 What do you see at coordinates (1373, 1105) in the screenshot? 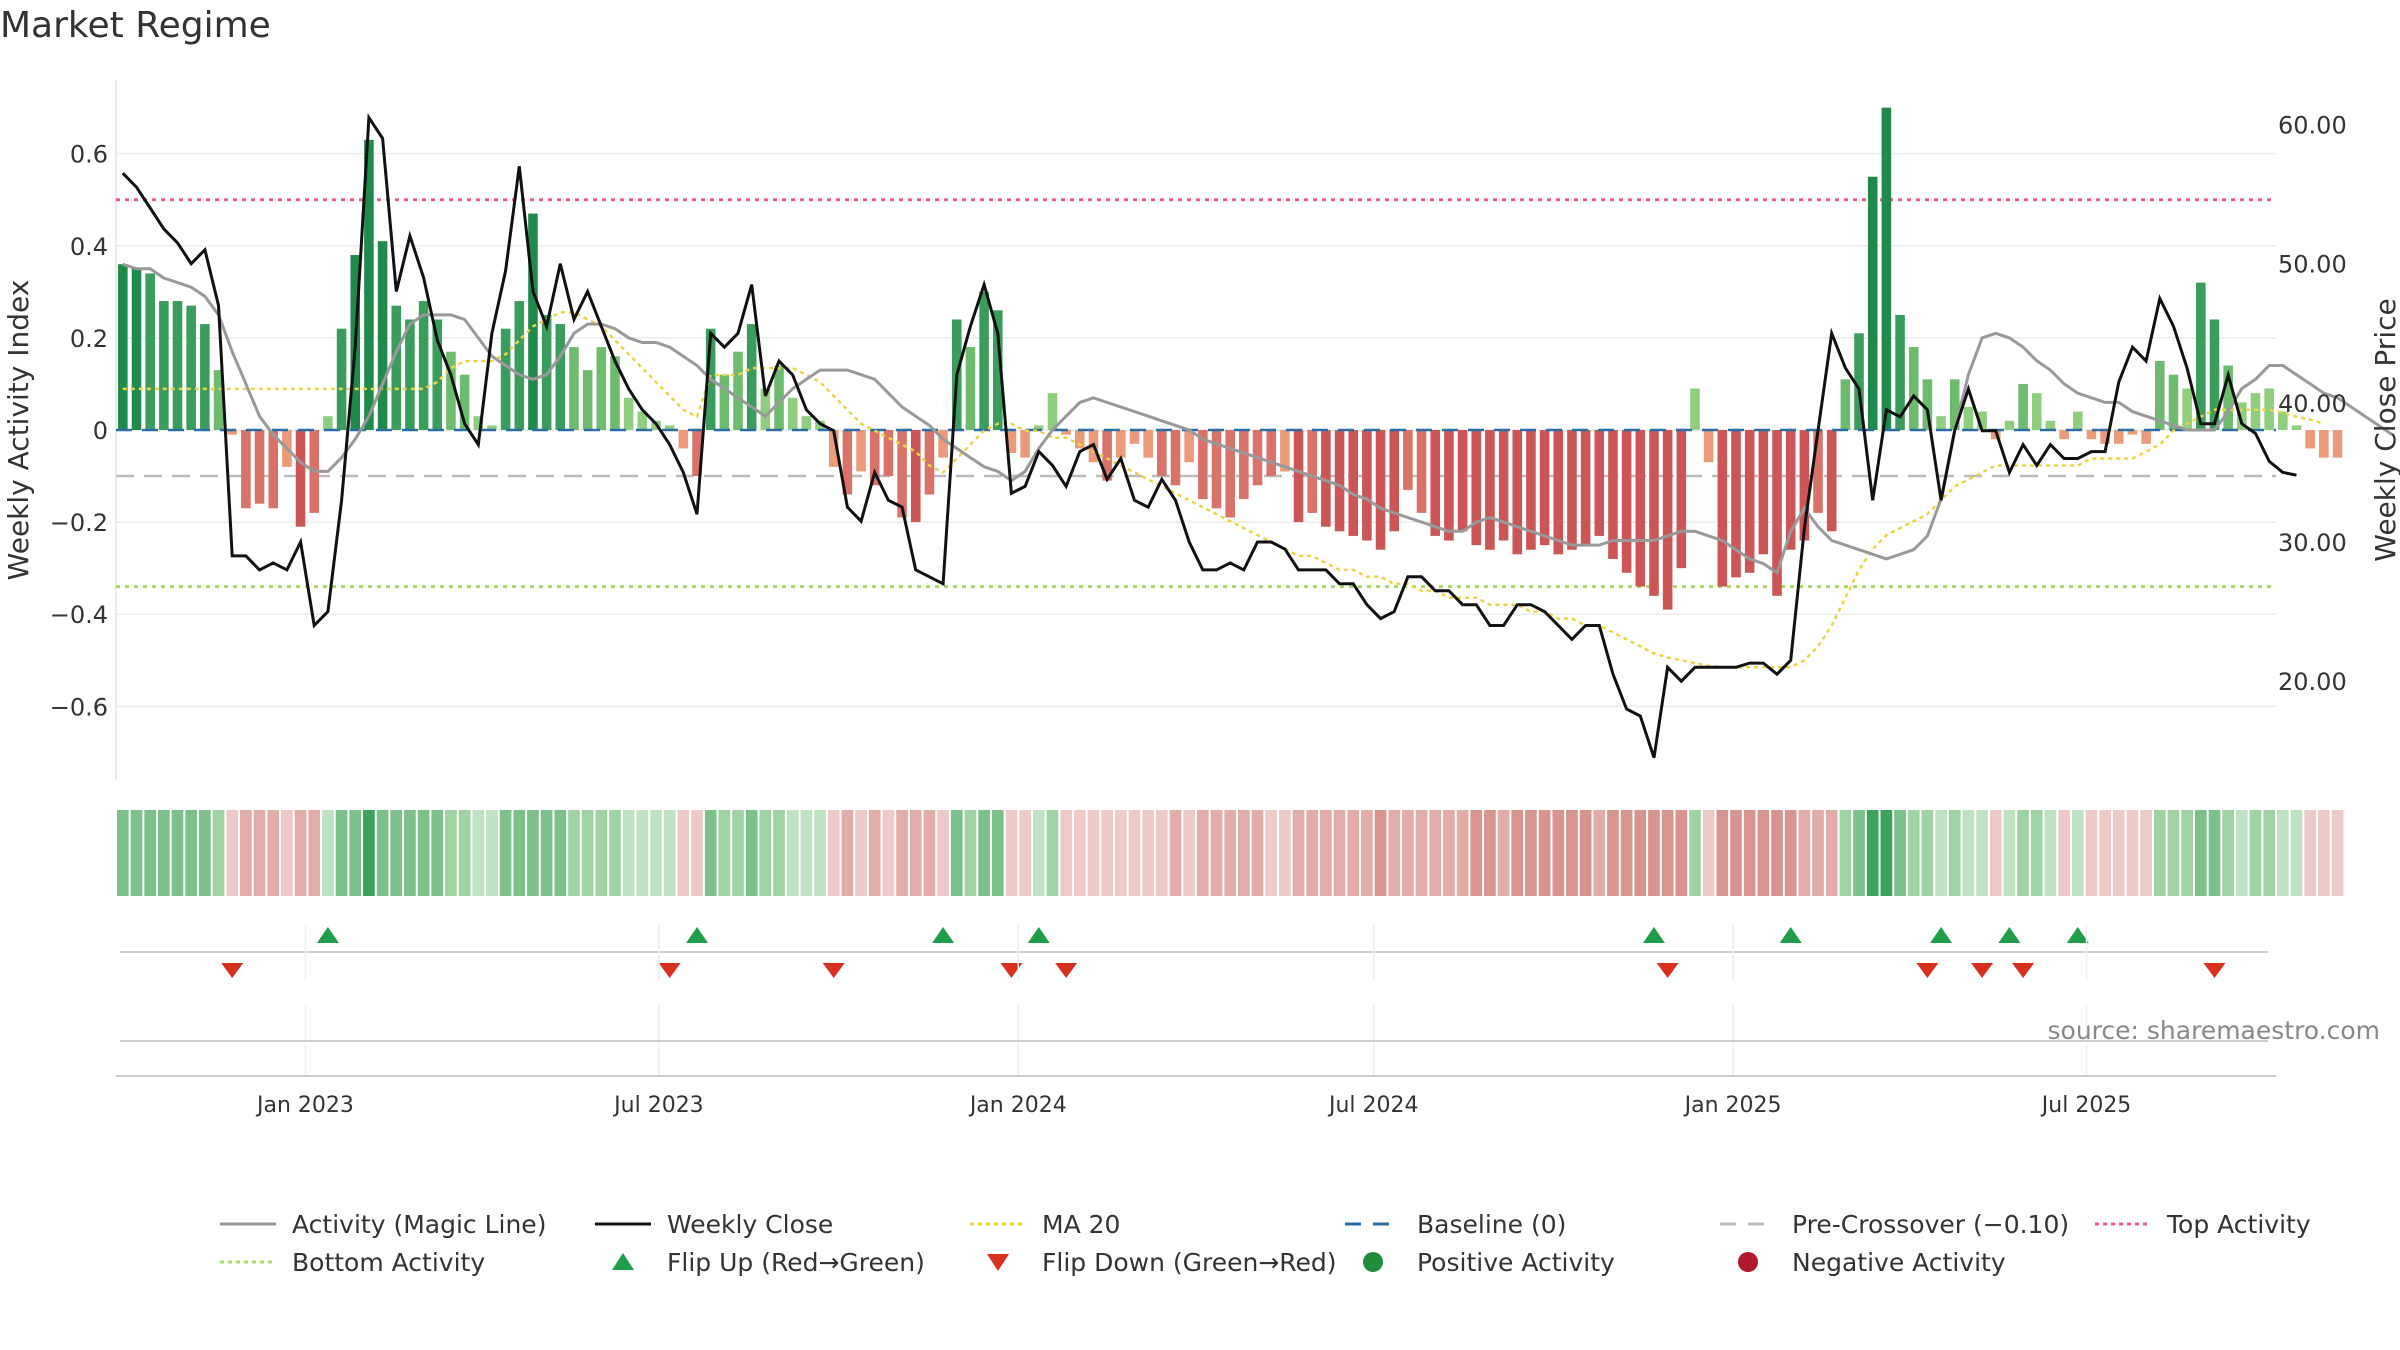
I see `x-tick-label: Jul 2024` at bounding box center [1373, 1105].